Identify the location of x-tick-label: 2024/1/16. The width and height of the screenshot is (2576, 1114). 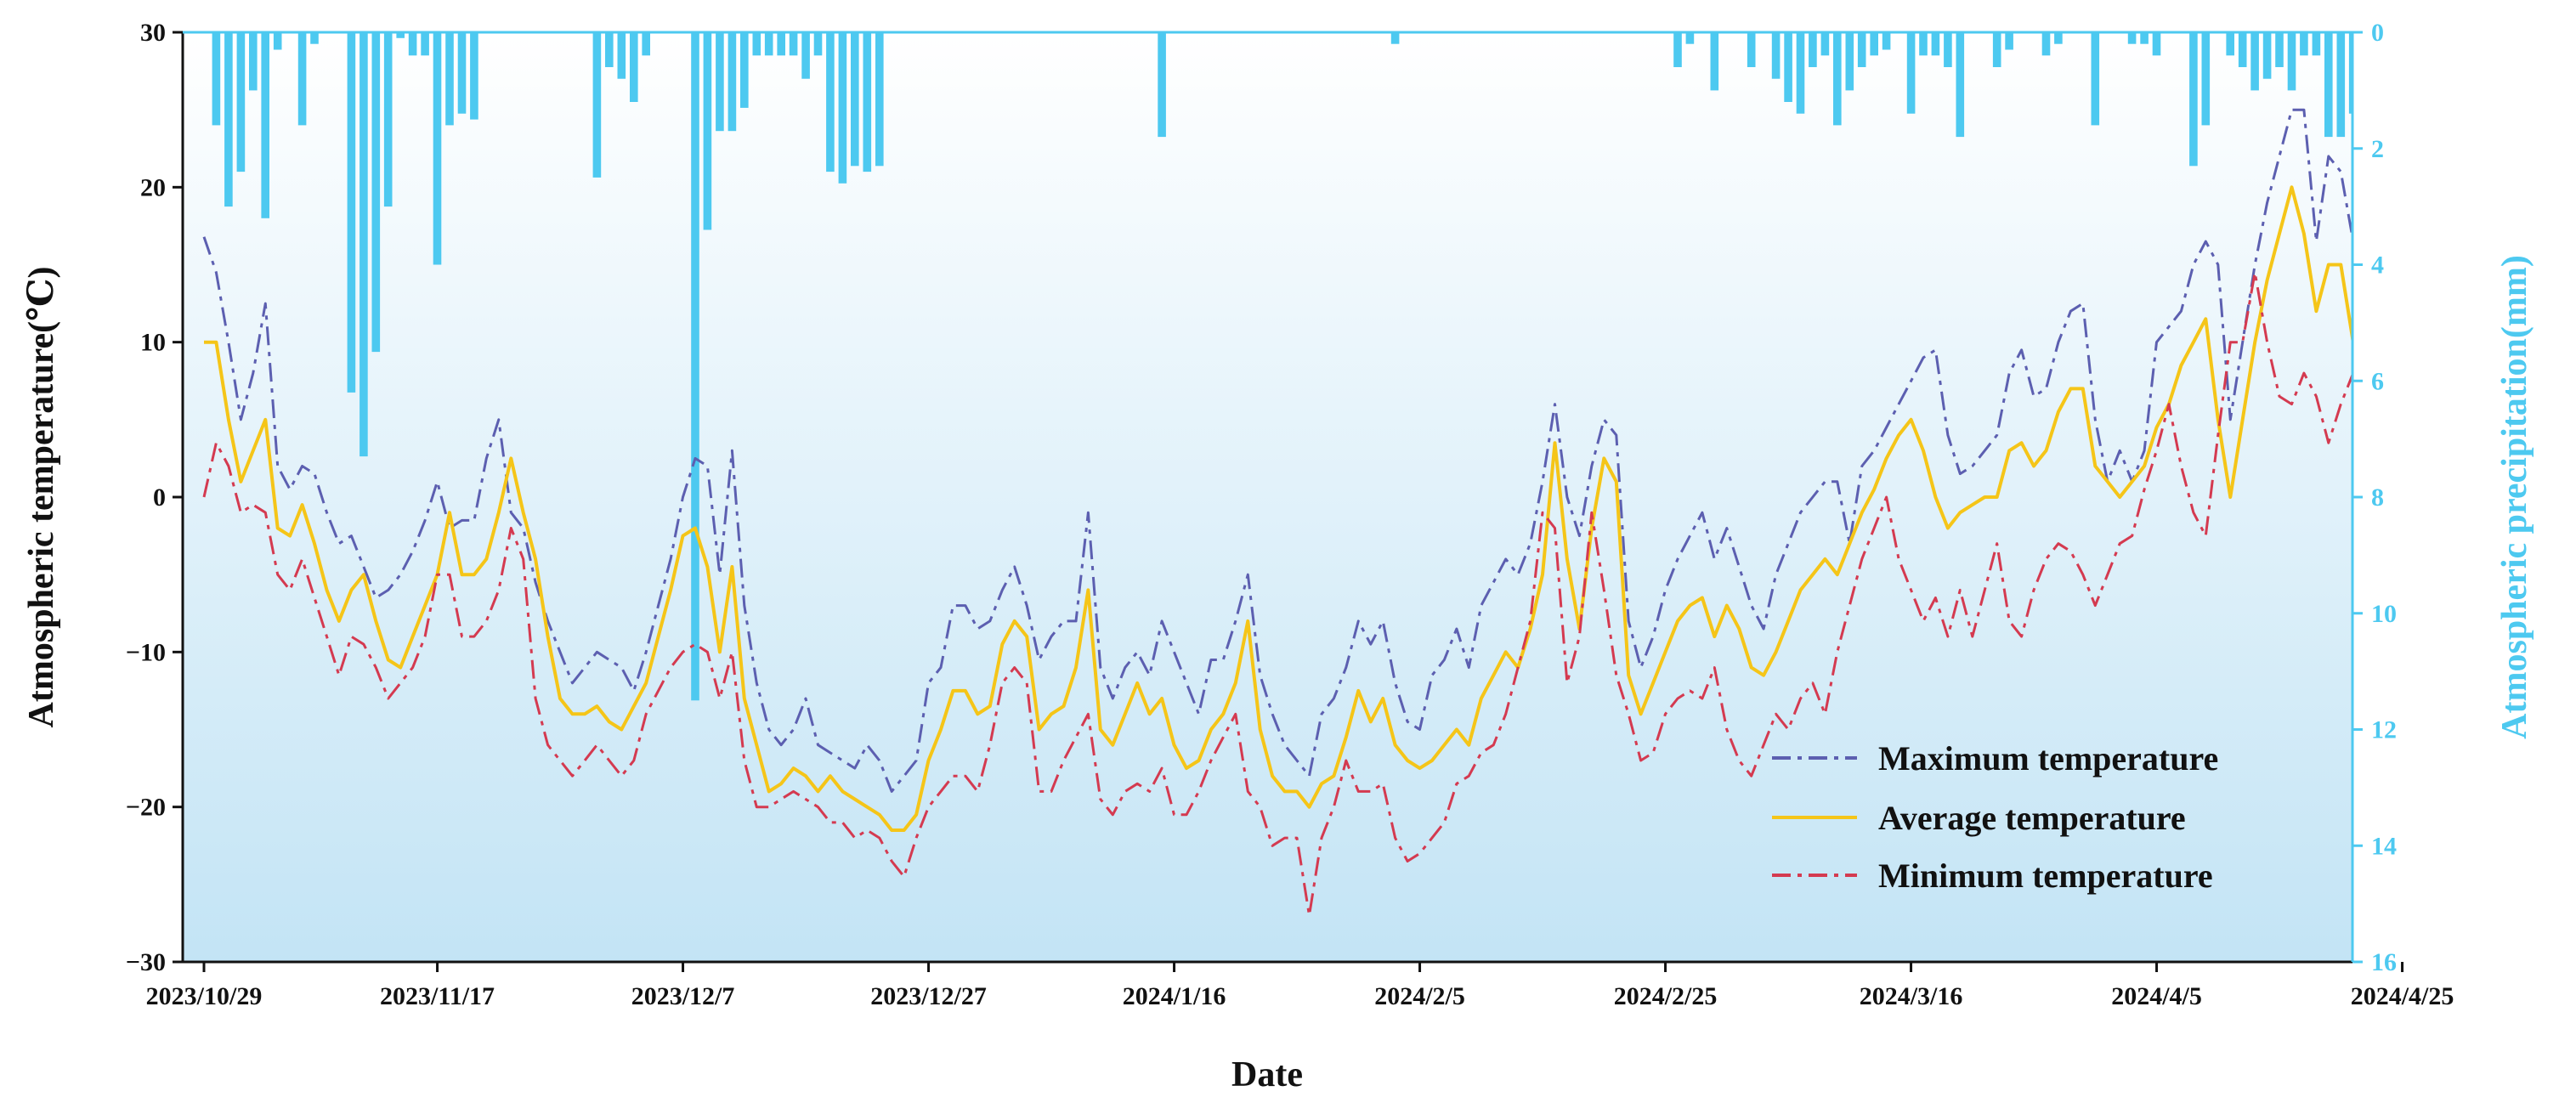
(1174, 996).